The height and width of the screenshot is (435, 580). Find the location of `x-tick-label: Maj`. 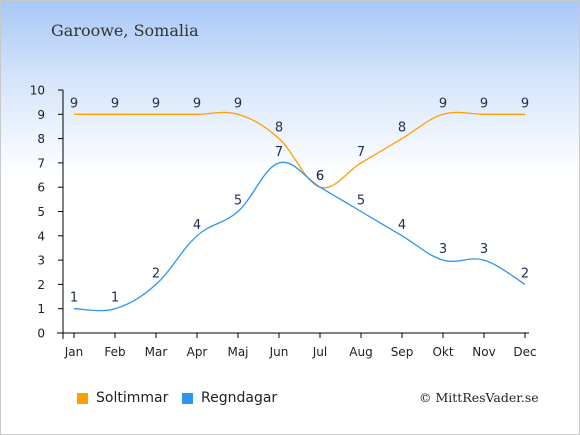

x-tick-label: Maj is located at coordinates (237, 352).